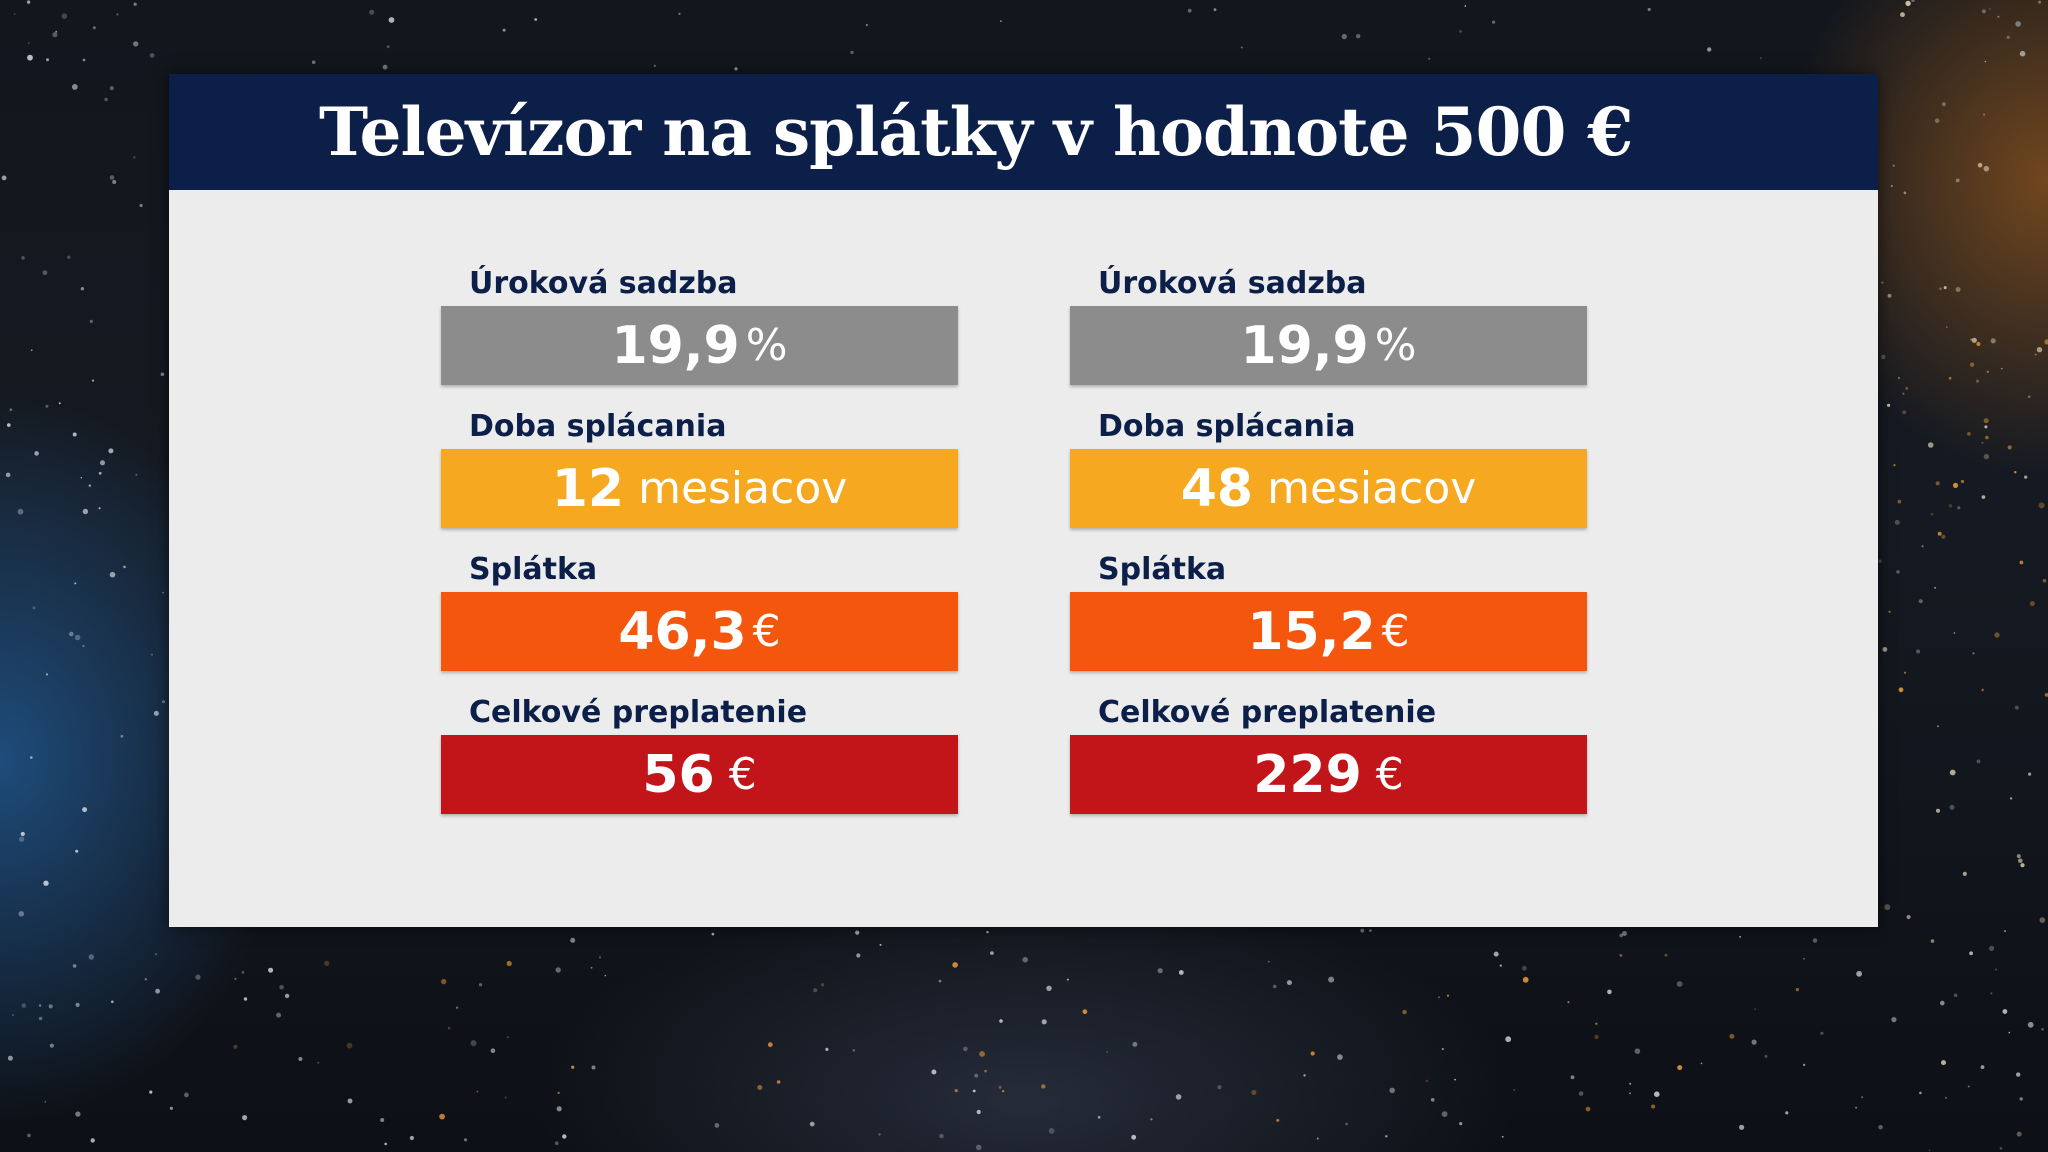  What do you see at coordinates (1304, 345) in the screenshot?
I see `rate-value: 19,9` at bounding box center [1304, 345].